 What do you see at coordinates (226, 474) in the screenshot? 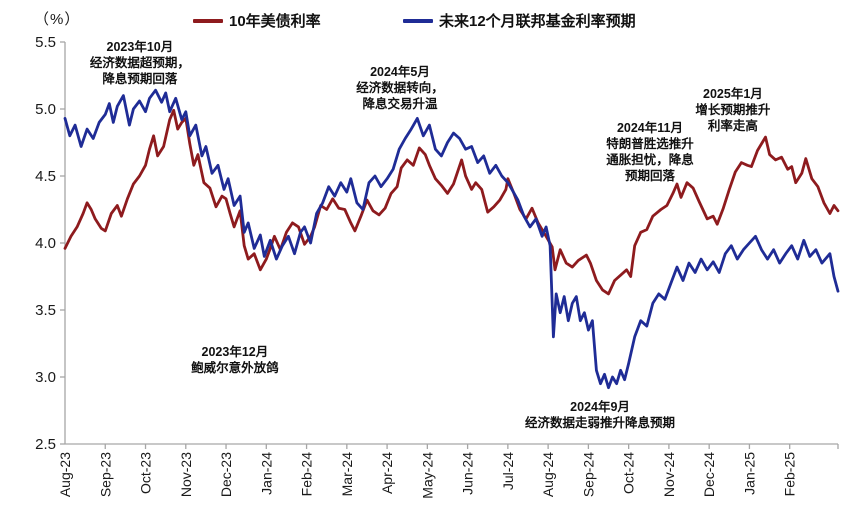
I see `x-axis-tick-label: Dec-23` at bounding box center [226, 474].